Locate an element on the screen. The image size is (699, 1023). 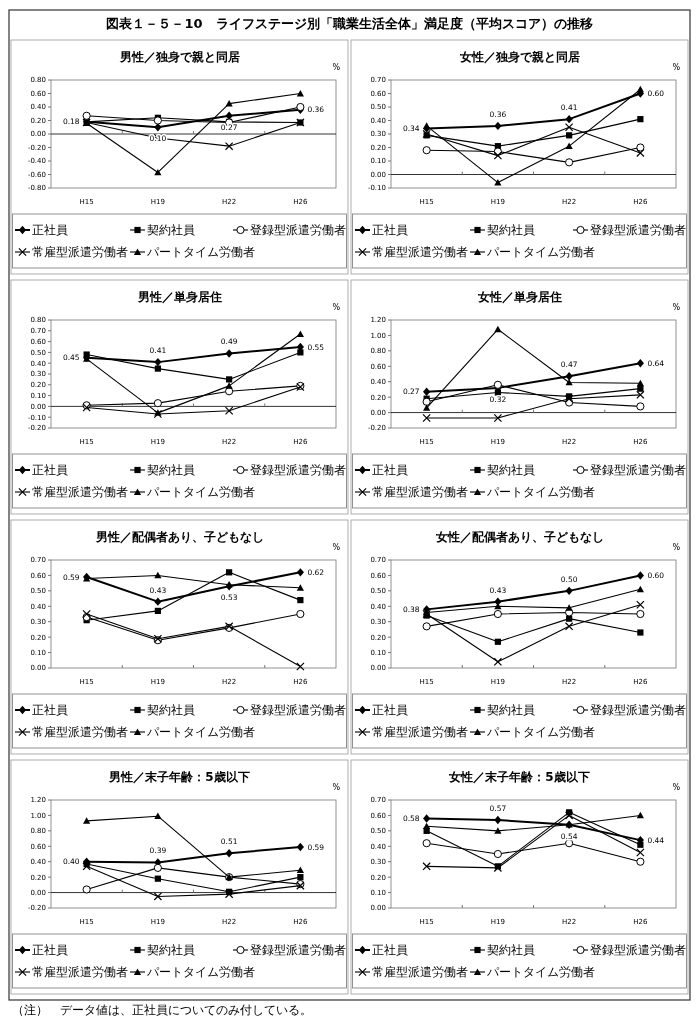
chart-title: 女性／独身で親と同居 is located at coordinates (519, 57).